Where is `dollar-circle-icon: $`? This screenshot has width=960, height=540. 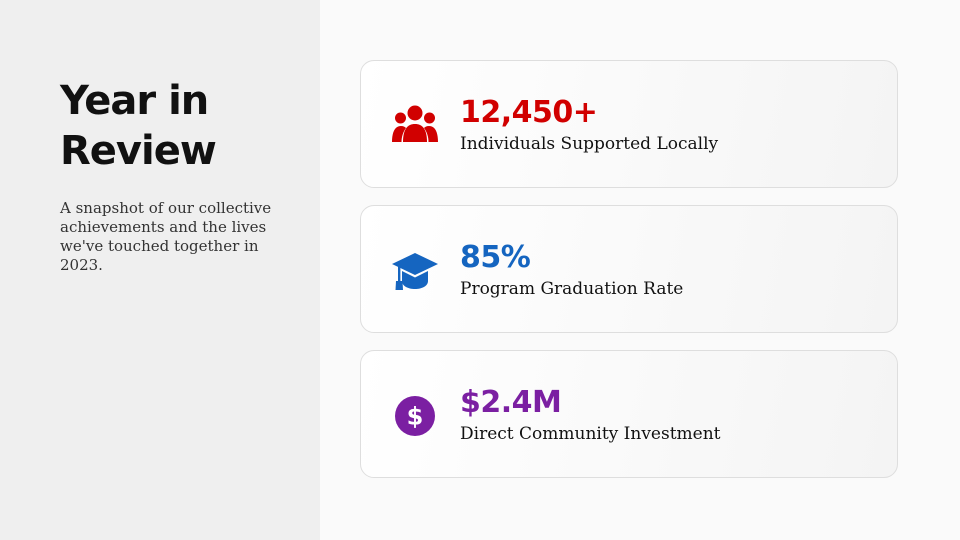 dollar-circle-icon: $ is located at coordinates (415, 416).